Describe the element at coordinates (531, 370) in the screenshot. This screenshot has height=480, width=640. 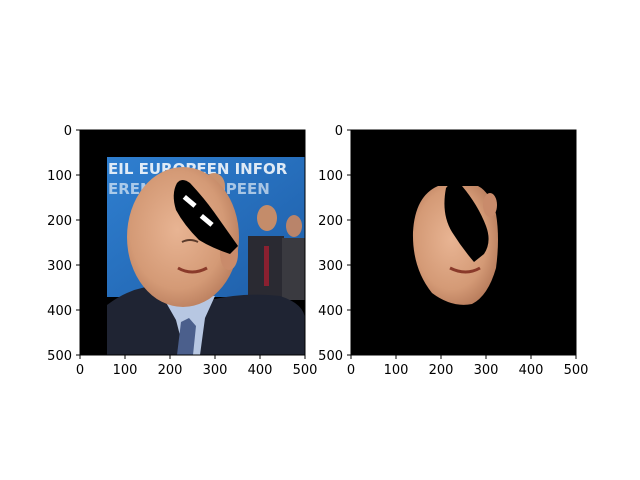
I see `right-x-tick-label: 400` at that location.